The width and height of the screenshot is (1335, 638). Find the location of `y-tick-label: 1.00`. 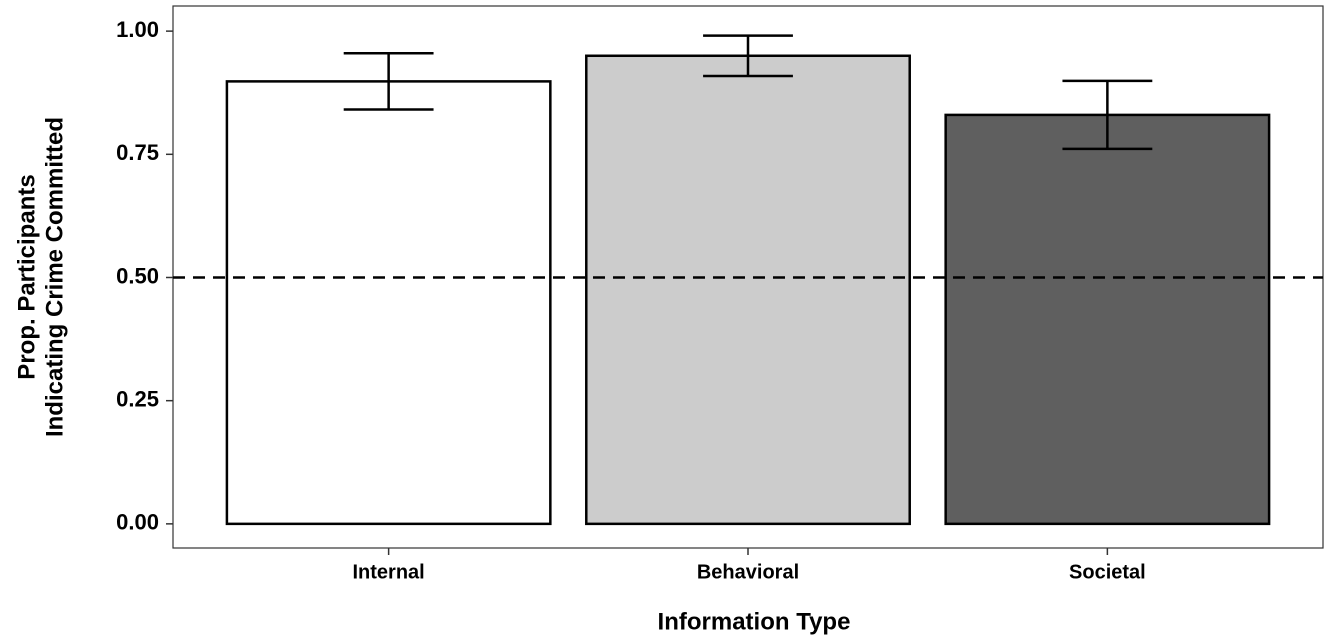

y-tick-label: 1.00 is located at coordinates (137, 29).